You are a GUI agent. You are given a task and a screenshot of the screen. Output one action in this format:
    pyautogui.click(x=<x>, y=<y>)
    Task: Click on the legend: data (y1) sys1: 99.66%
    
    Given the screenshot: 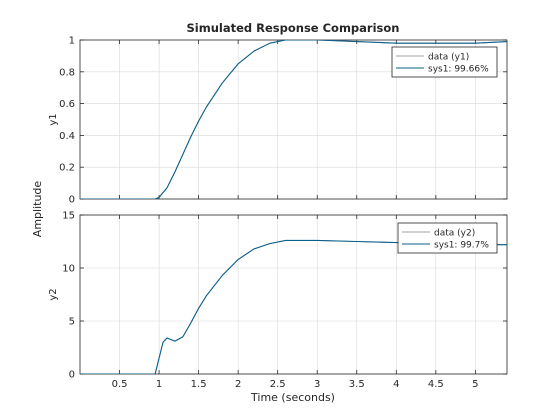 What is the action you would take?
    pyautogui.click(x=444, y=62)
    